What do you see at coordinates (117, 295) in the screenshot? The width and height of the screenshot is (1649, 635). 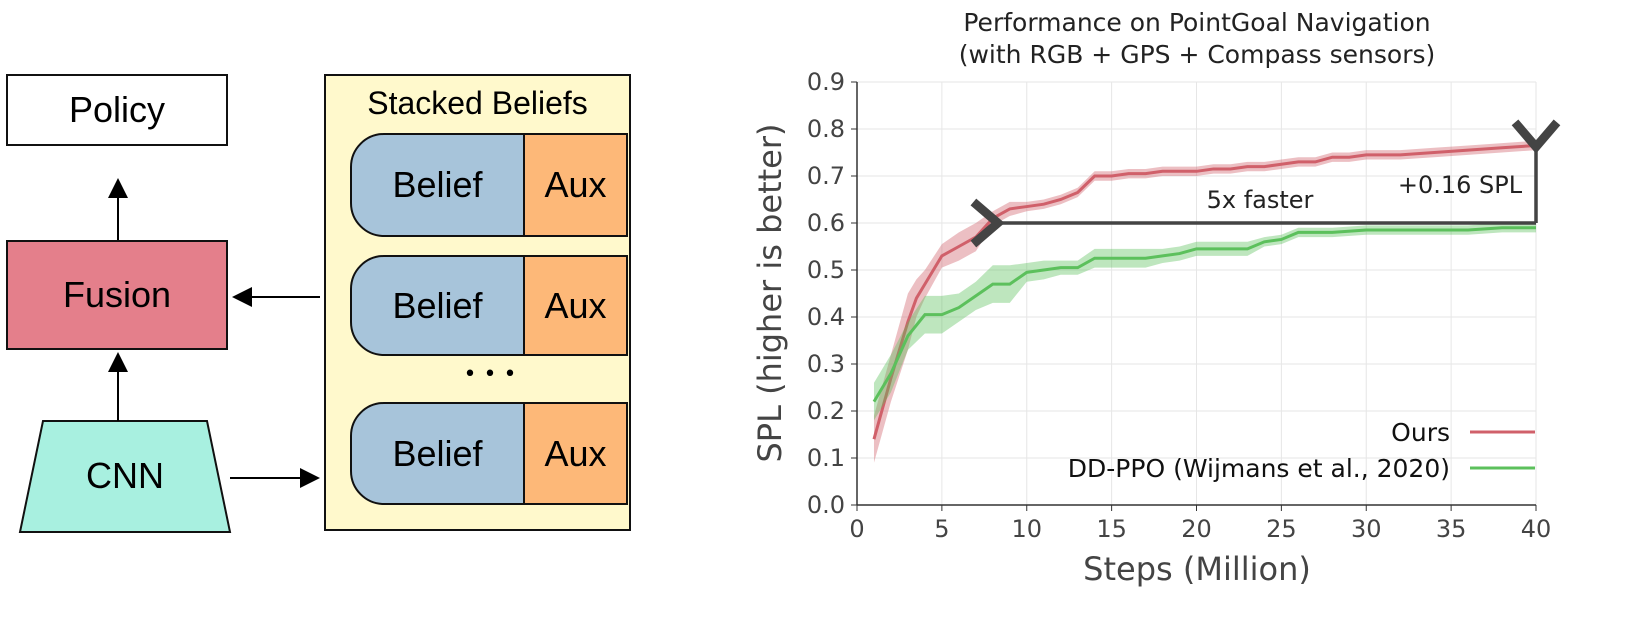 I see `fusion-box: Fusion` at bounding box center [117, 295].